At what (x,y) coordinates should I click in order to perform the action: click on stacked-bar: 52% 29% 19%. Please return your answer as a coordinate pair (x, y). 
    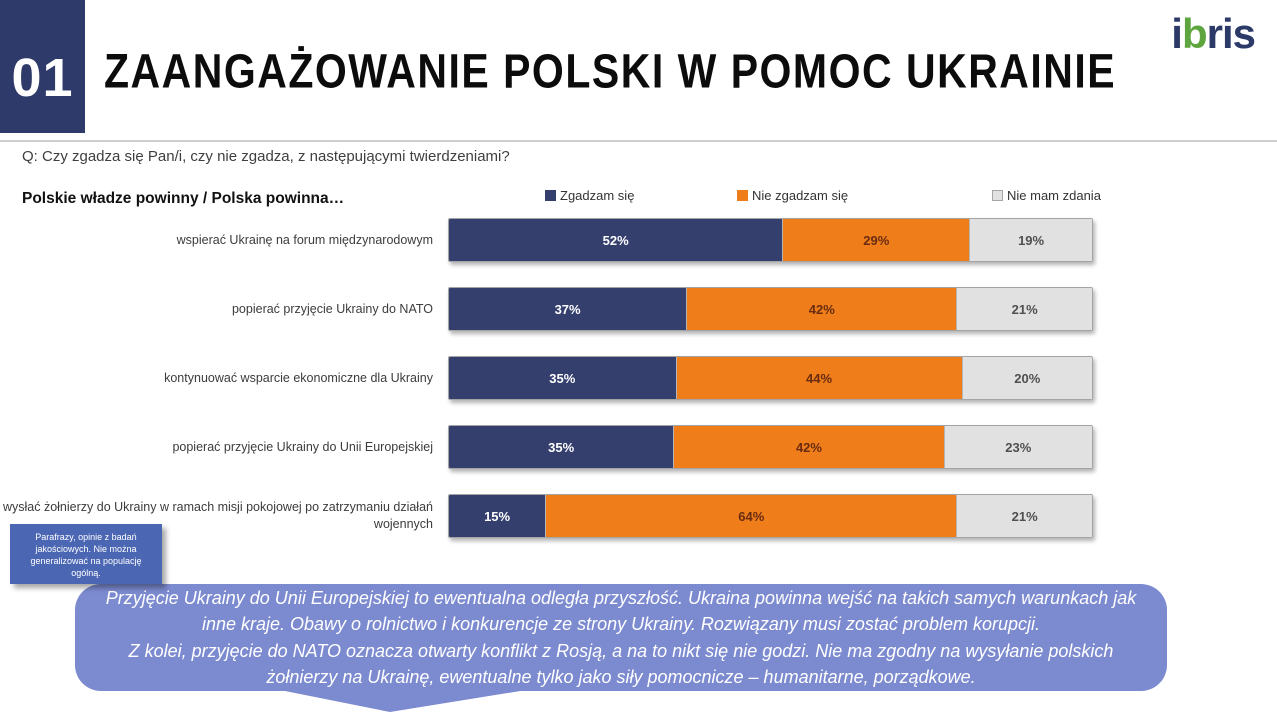
    Looking at the image, I should click on (770, 240).